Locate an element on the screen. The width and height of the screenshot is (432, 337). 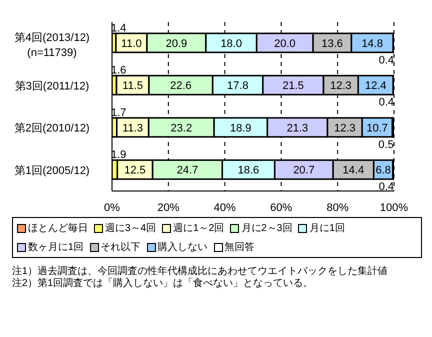
legend-label: 月に2～3回 is located at coordinates (266, 228).